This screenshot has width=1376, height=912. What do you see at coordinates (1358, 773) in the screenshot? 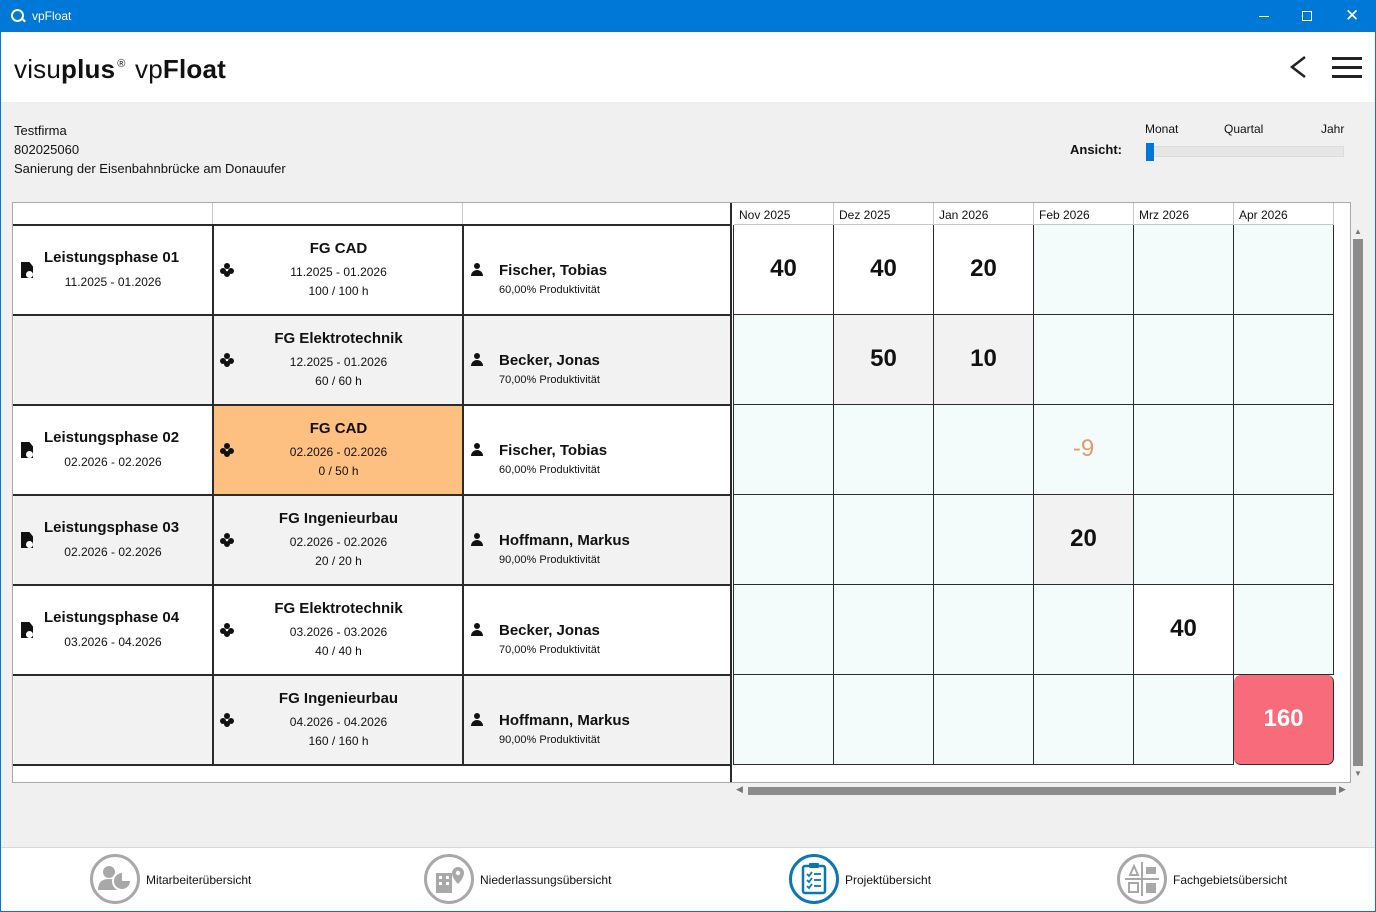
I see `scroll-down-arrow: ▼` at bounding box center [1358, 773].